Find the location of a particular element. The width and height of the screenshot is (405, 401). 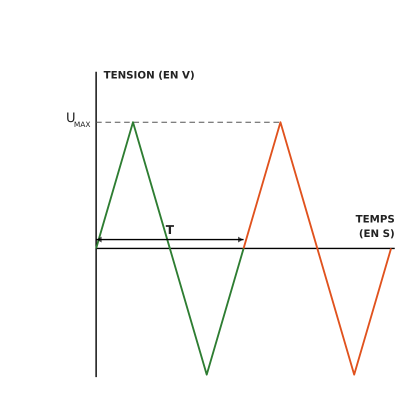

y-axis-title: TENSION (EN V) is located at coordinates (149, 75).